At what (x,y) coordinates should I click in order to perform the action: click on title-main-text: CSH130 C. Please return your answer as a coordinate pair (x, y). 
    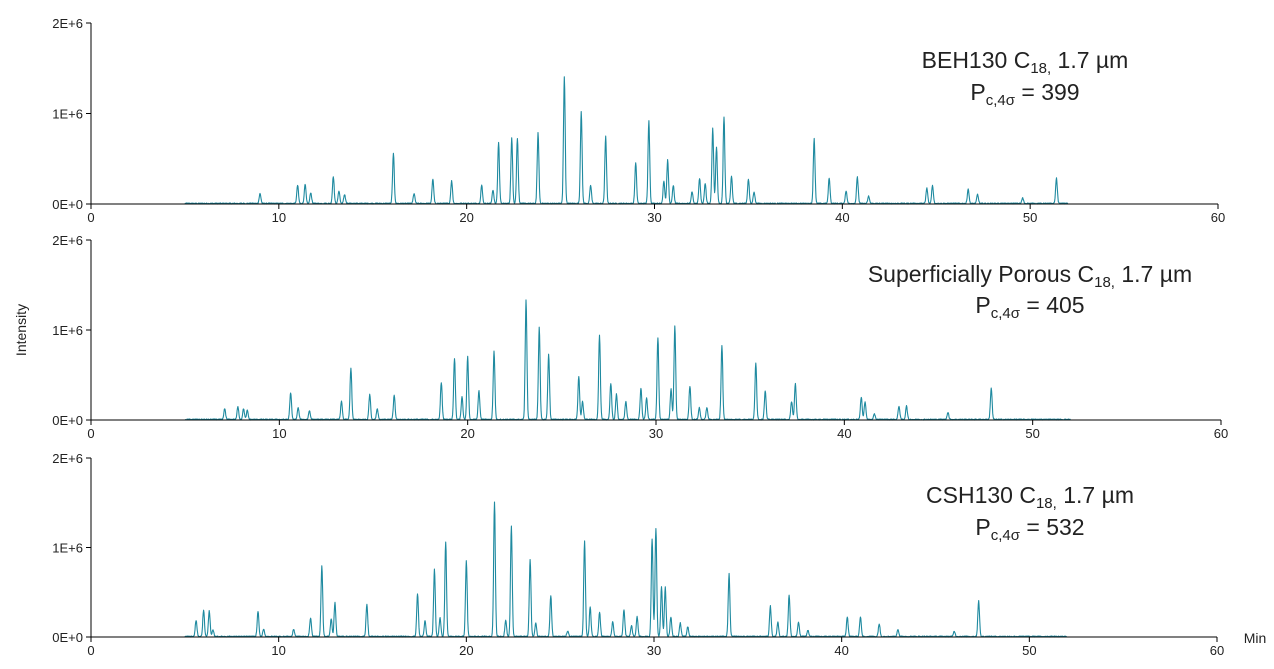
    Looking at the image, I should click on (981, 495).